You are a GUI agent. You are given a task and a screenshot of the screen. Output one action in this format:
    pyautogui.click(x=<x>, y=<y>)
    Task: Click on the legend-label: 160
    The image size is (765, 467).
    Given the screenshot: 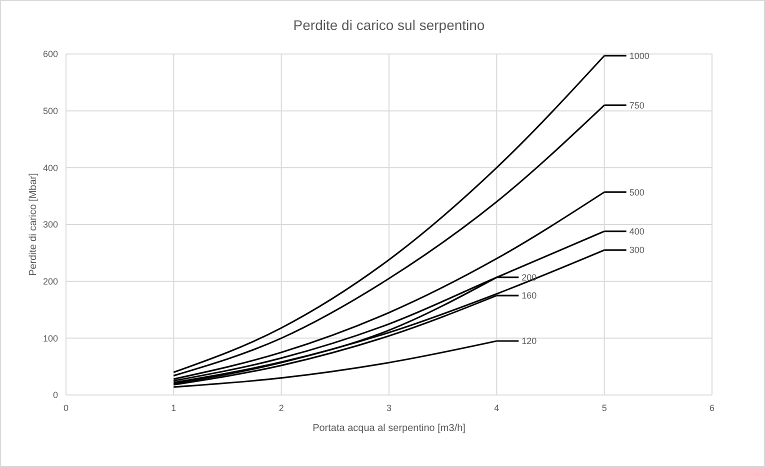 What is the action you would take?
    pyautogui.click(x=529, y=295)
    